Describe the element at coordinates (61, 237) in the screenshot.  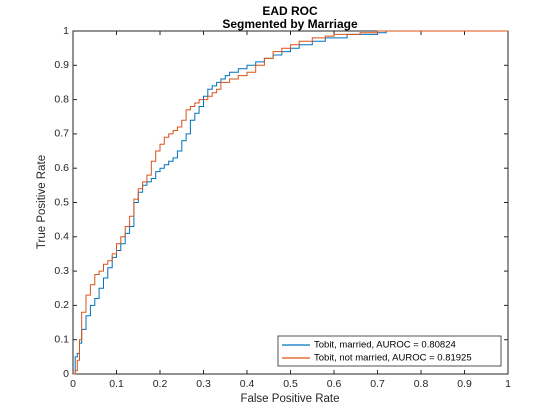
I see `y-tick-label: 0.4` at that location.